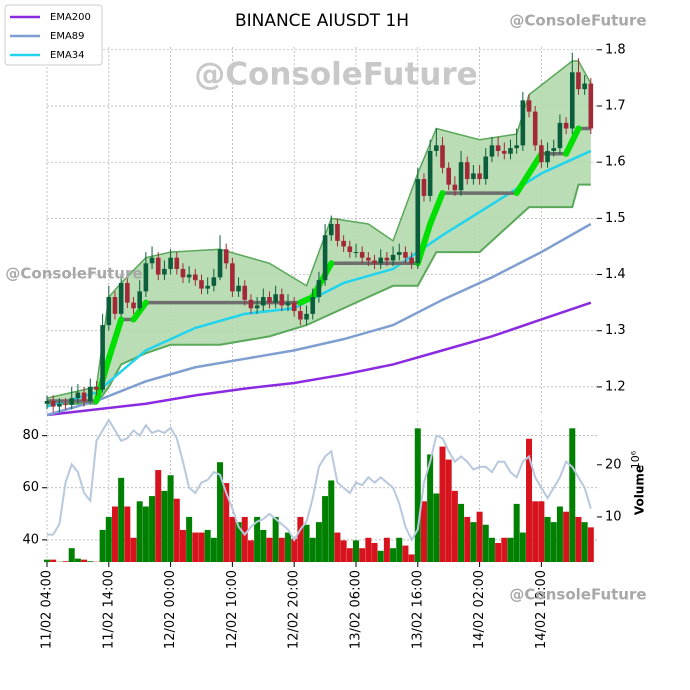 This screenshot has height=690, width=690. What do you see at coordinates (108, 609) in the screenshot?
I see `x-tick-label: 11/02 14:00` at bounding box center [108, 609].